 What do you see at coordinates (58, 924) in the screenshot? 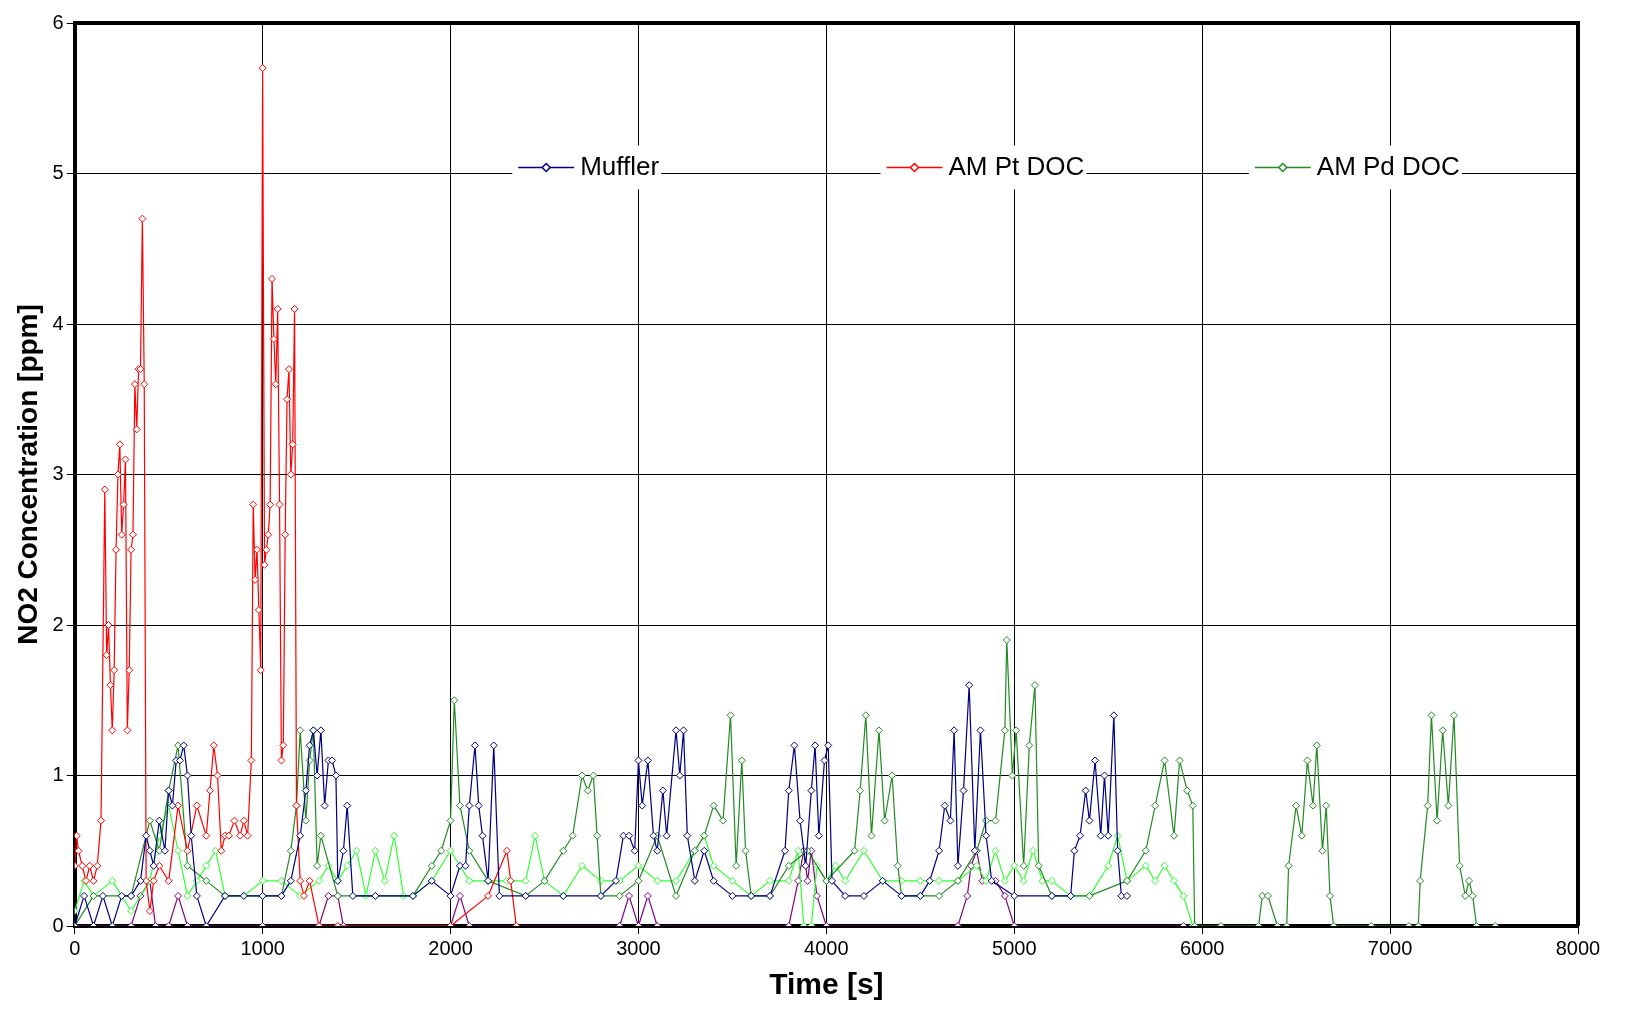
I see `y-tick-label: 0` at bounding box center [58, 924].